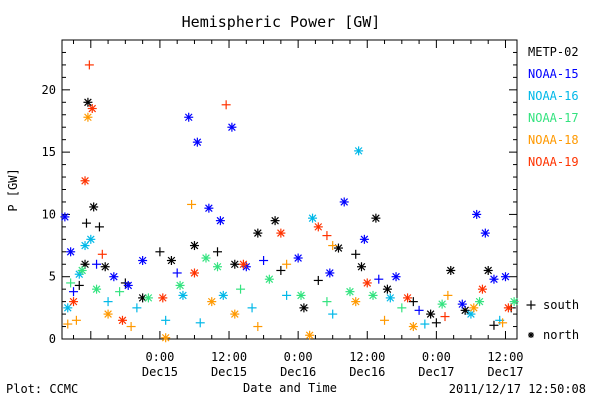 The image size is (600, 400). I want to click on y-tick-label: 20, so click(49, 90).